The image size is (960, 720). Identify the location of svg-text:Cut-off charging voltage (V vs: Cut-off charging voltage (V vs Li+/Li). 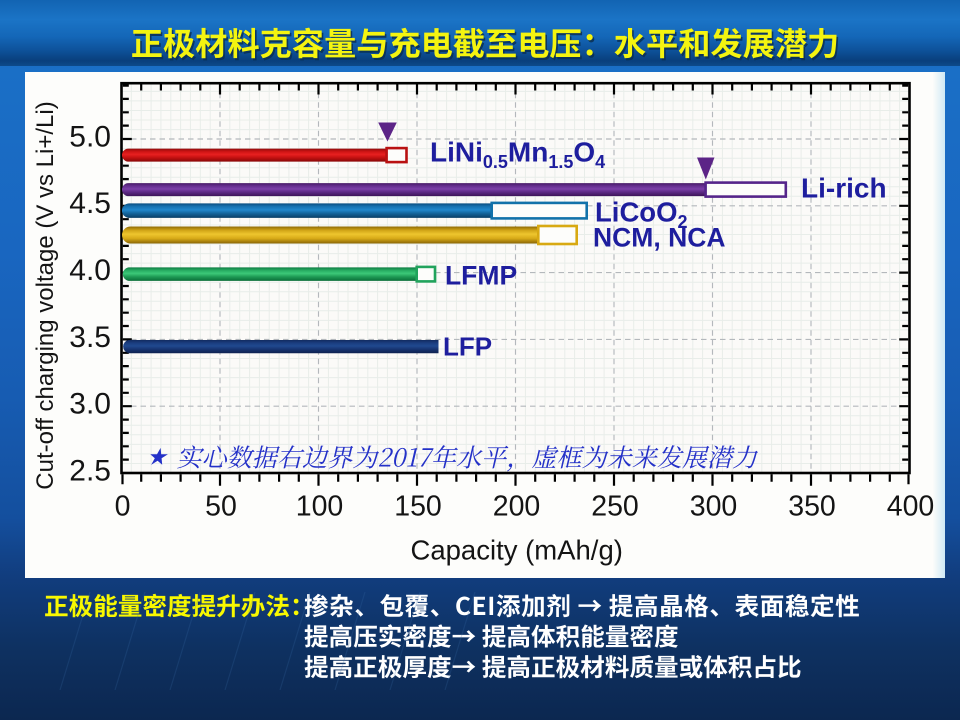
(45, 295).